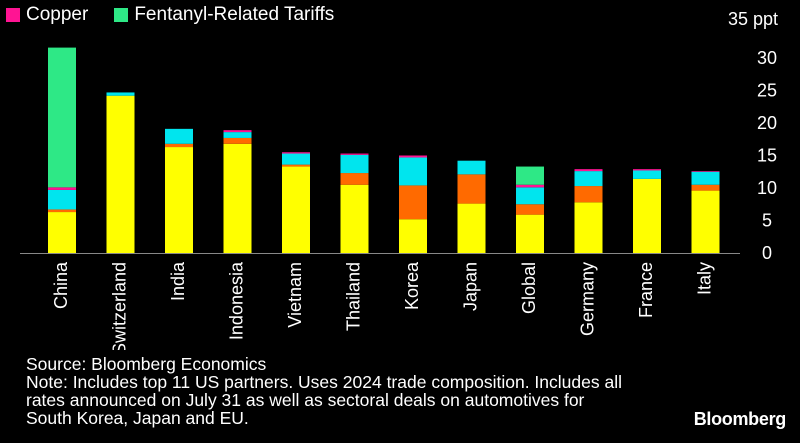 Image resolution: width=800 pixels, height=443 pixels. I want to click on source-text: Source: Bloomberg Economics, so click(146, 364).